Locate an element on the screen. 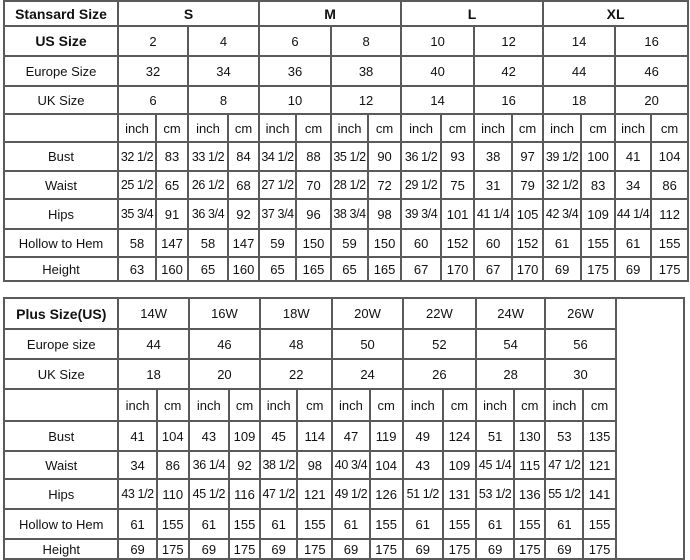 The image size is (690, 560). measurement-value: 31 is located at coordinates (493, 185).